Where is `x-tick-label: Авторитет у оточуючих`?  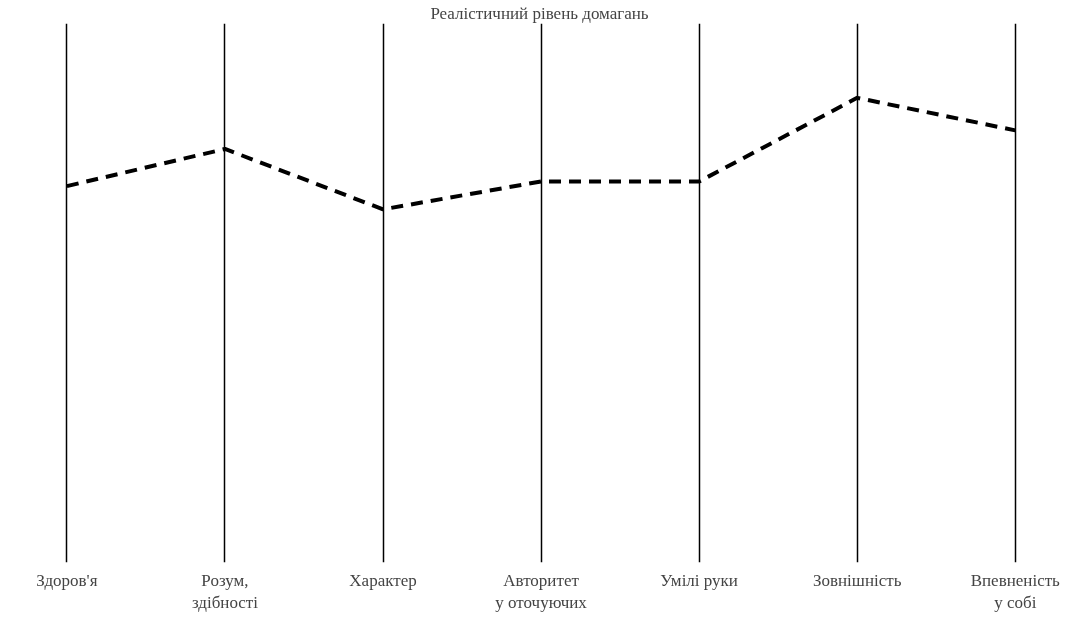
x-tick-label: Авторитет у оточуючих is located at coordinates (541, 591).